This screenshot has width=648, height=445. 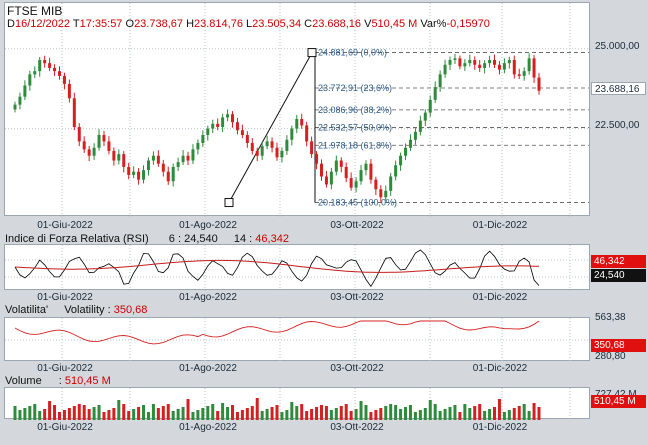 I want to click on price-y-tick-1: 22.500,00, so click(x=617, y=125).